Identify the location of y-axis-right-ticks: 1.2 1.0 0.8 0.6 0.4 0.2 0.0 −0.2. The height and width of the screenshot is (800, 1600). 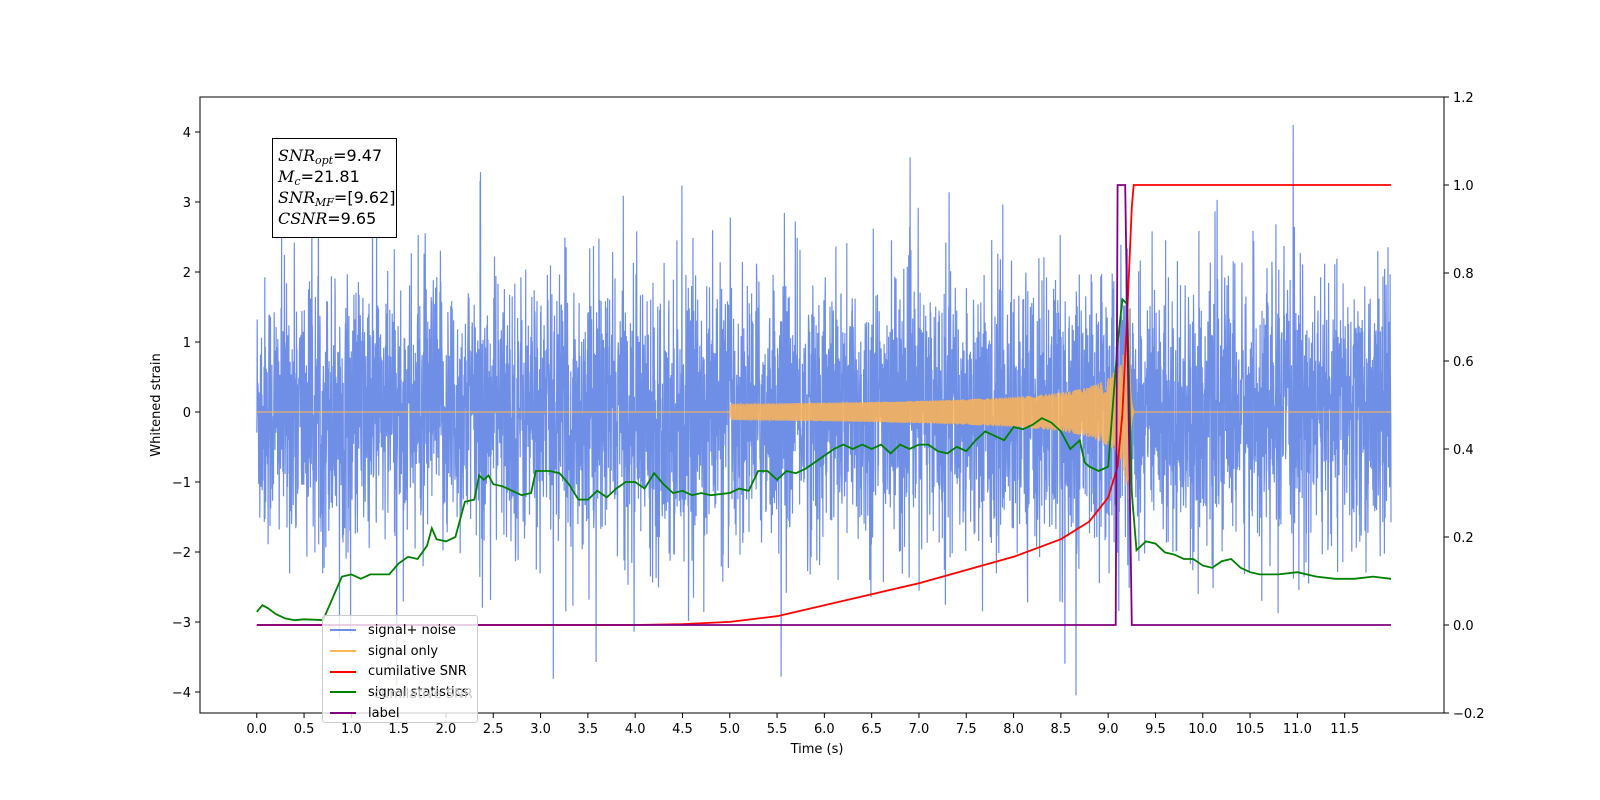
(1464, 406).